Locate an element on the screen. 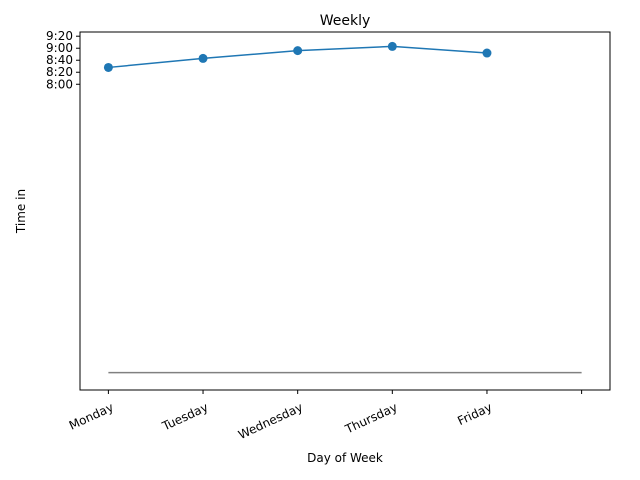 The width and height of the screenshot is (640, 480). data-point-thursday is located at coordinates (392, 46).